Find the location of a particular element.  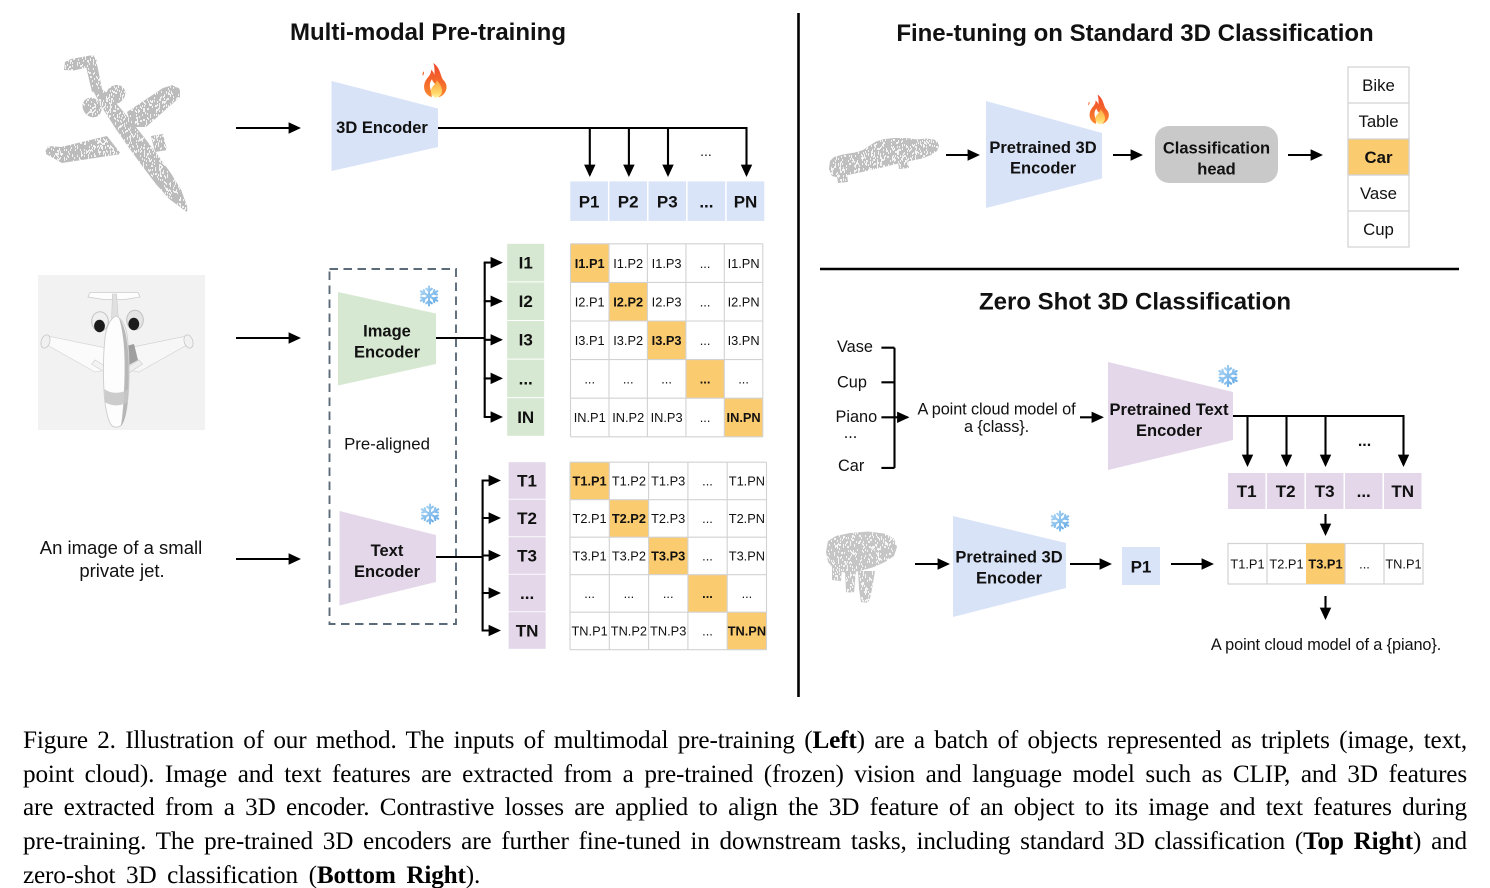

svg-text: T3.P3 is located at coordinates (668, 556).